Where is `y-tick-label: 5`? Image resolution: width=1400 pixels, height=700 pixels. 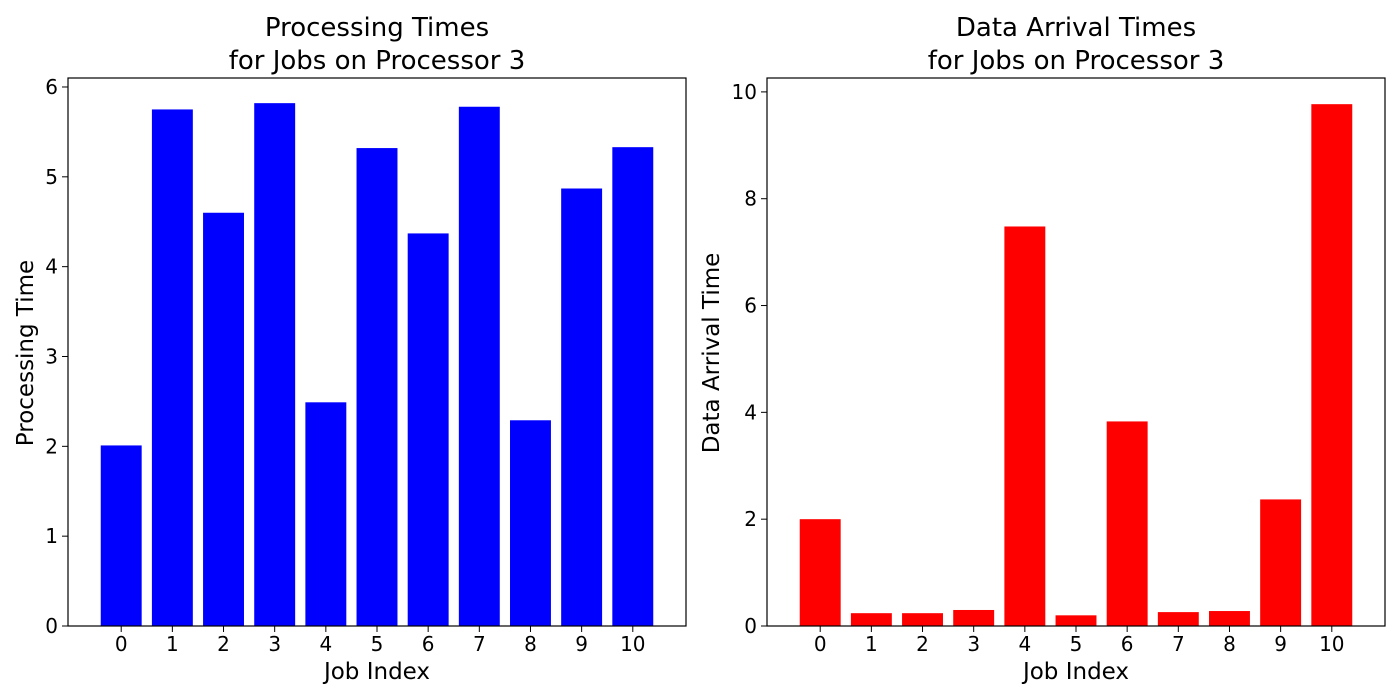 y-tick-label: 5 is located at coordinates (51, 177).